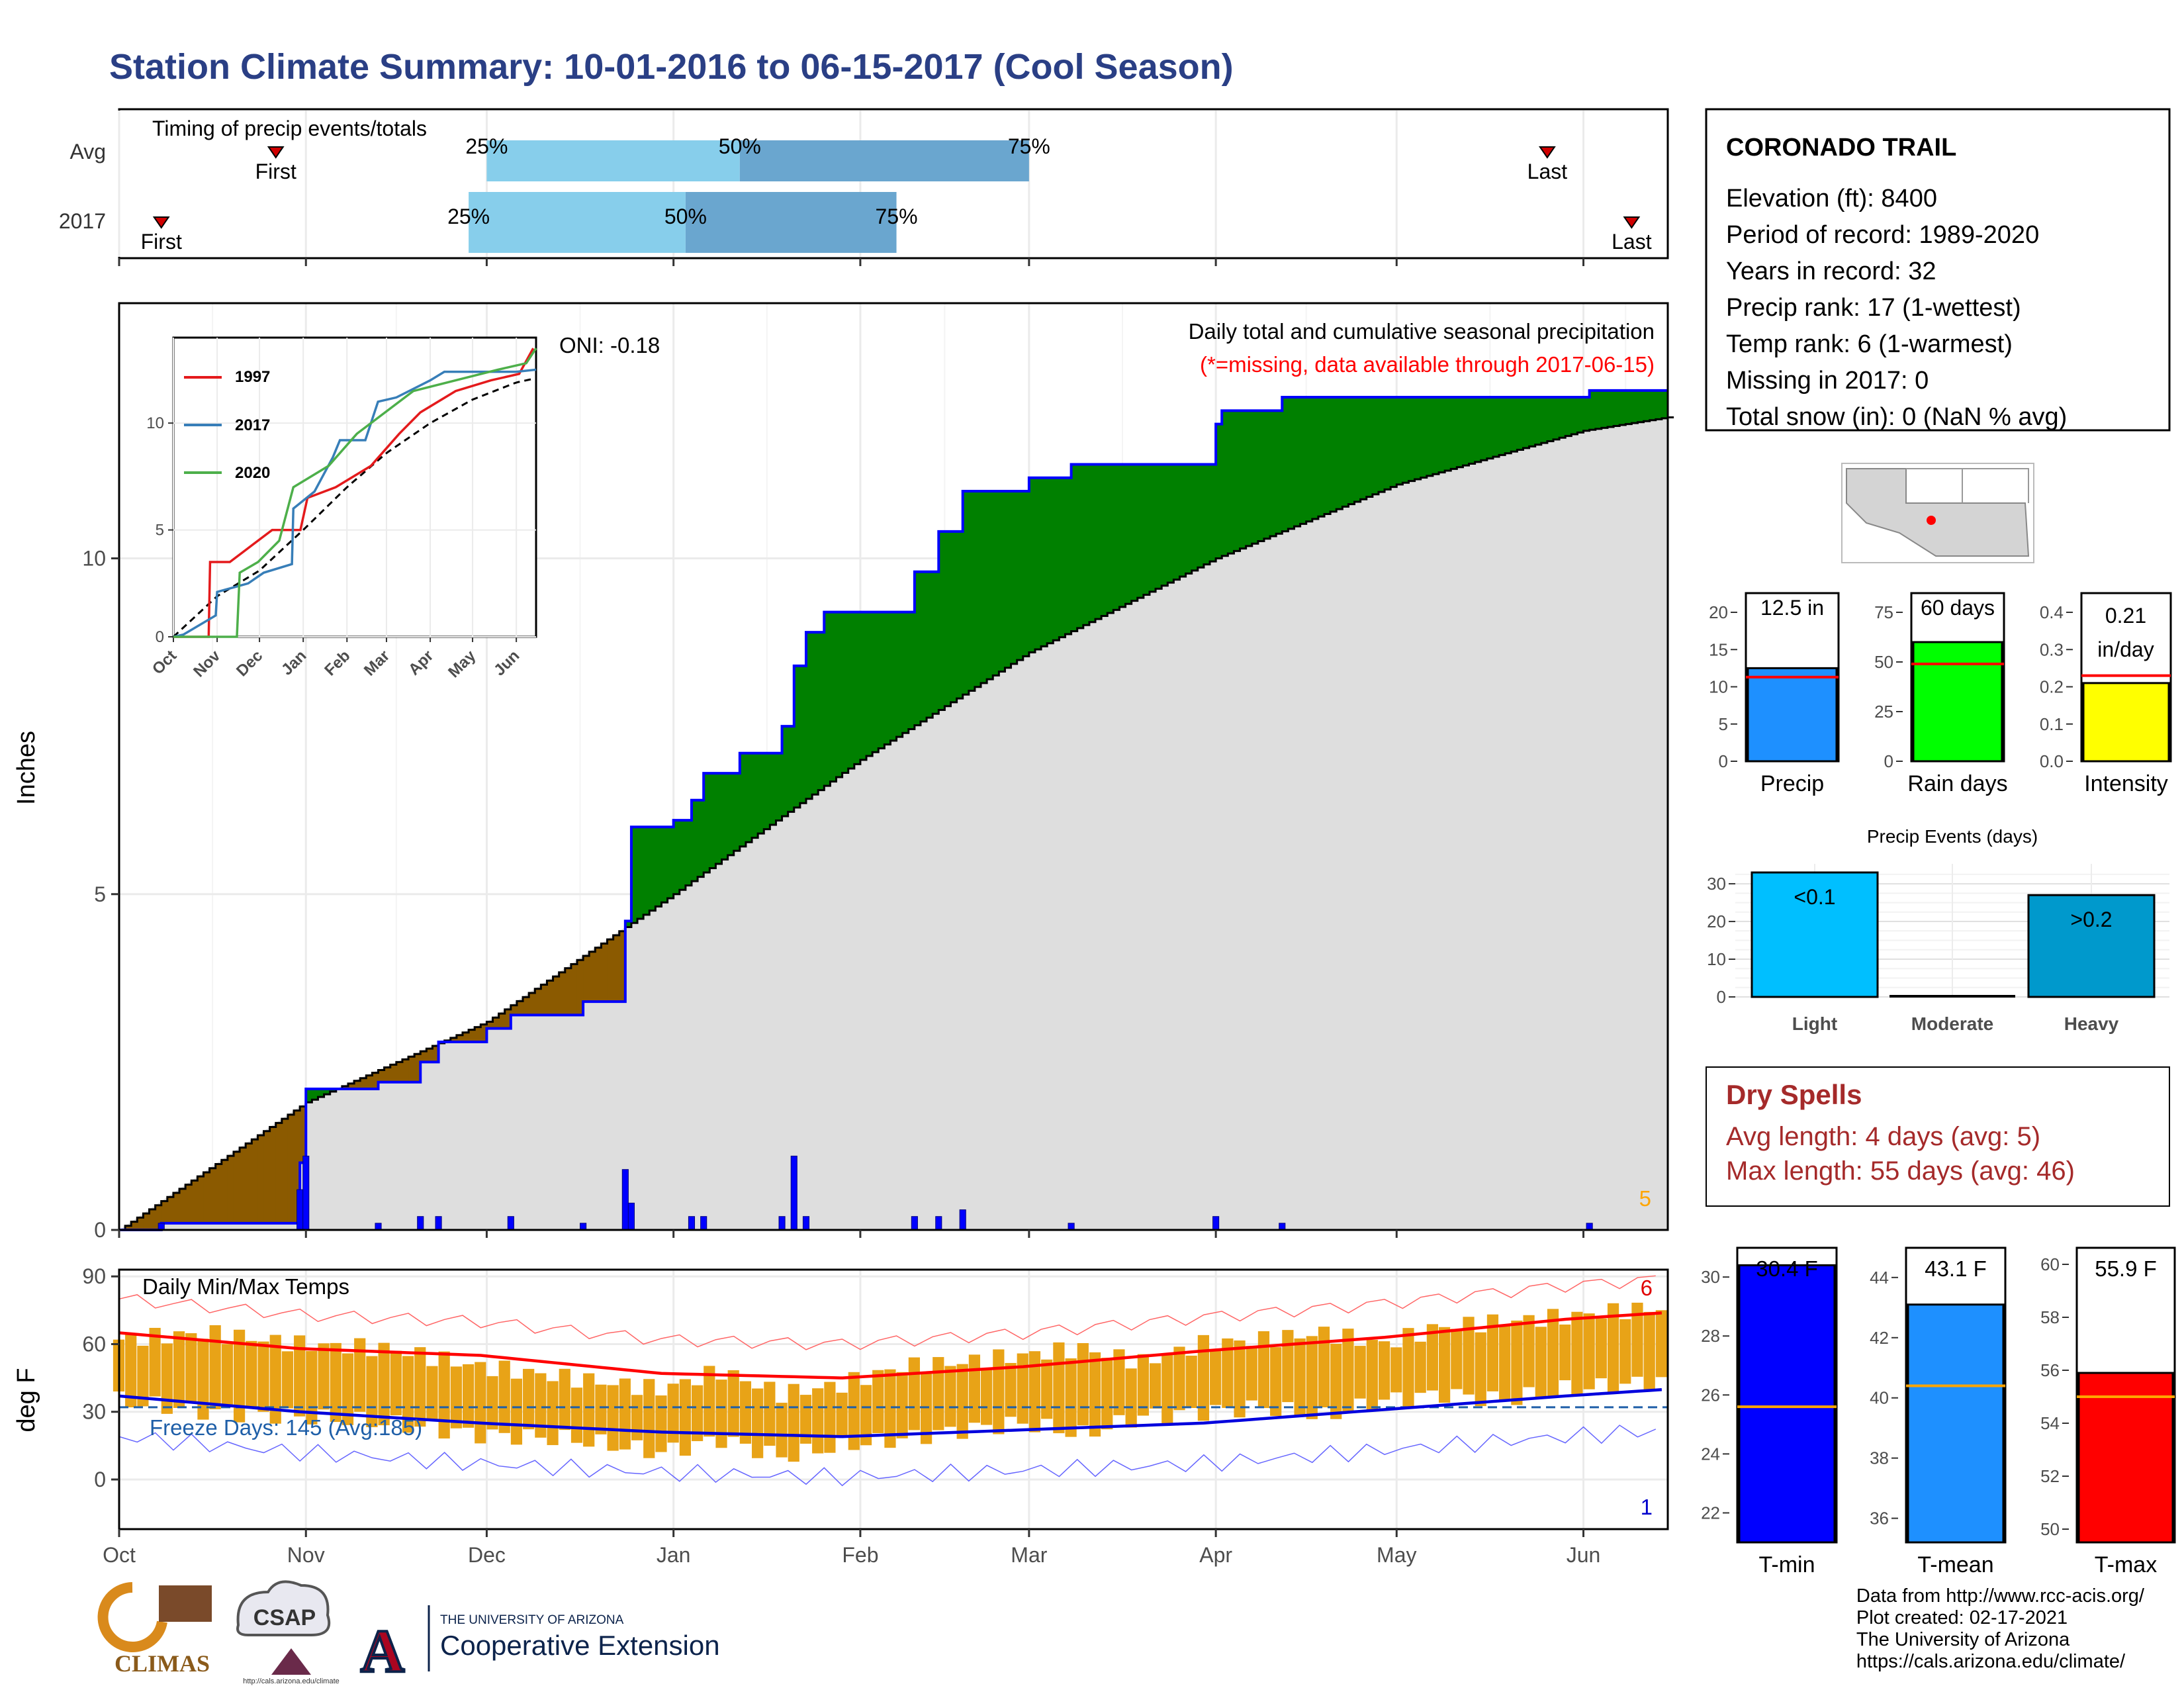 This screenshot has height=1688, width=2184. Describe the element at coordinates (1952, 1023) in the screenshot. I see `precip-events-category: Moderate` at that location.